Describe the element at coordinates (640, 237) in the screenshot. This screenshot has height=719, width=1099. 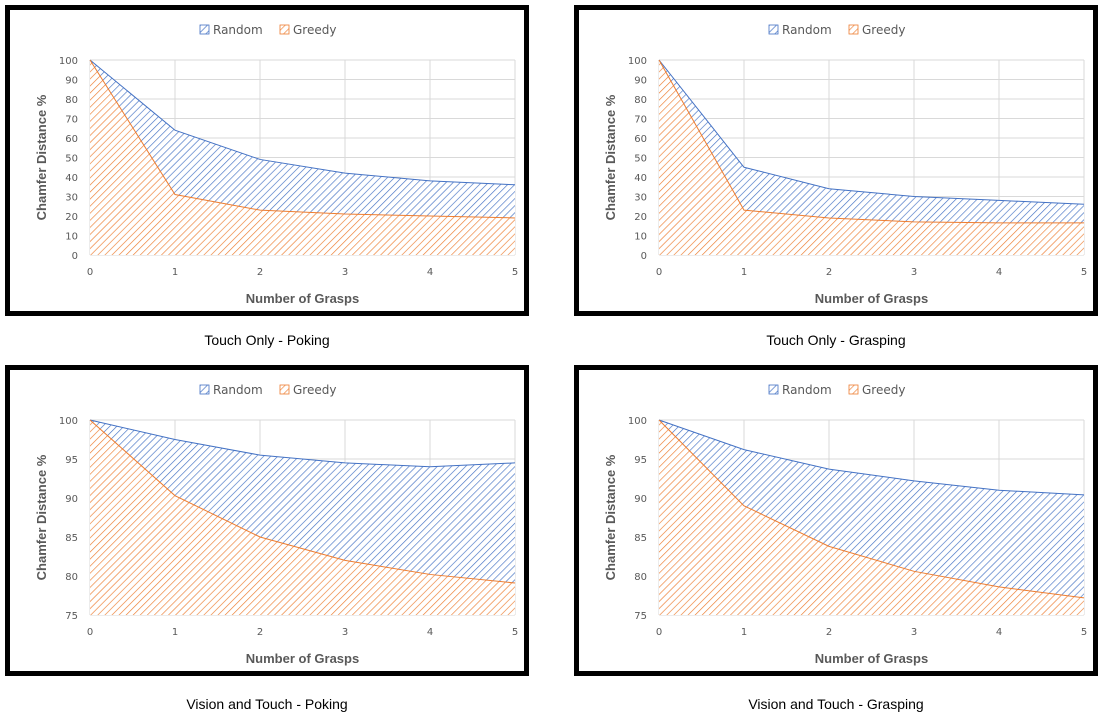
I see `y-tick-label: 10` at that location.